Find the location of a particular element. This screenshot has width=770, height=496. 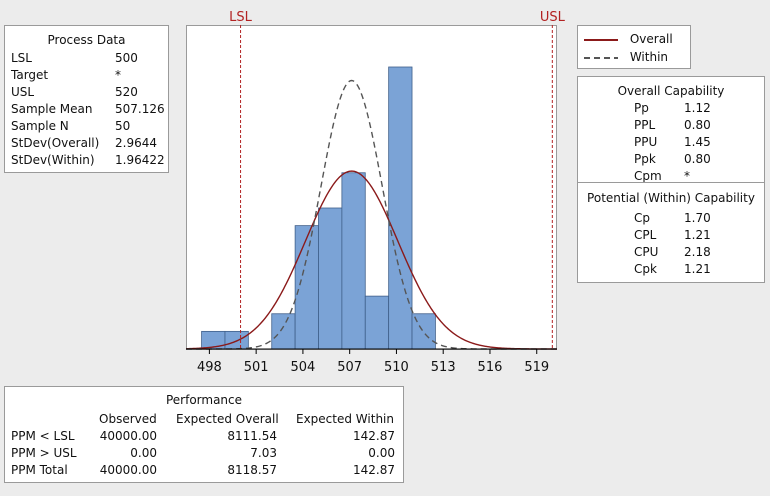

legend: Overall Within is located at coordinates (634, 47).